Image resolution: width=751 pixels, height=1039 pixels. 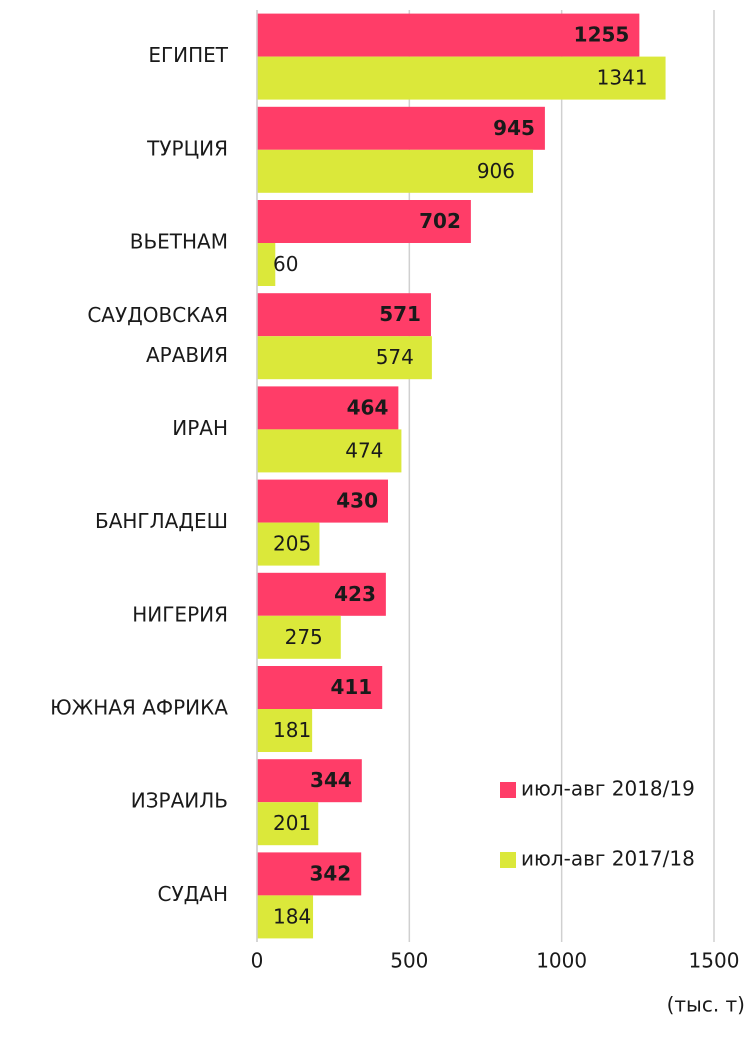 I want to click on value-label: 411, so click(x=351, y=687).